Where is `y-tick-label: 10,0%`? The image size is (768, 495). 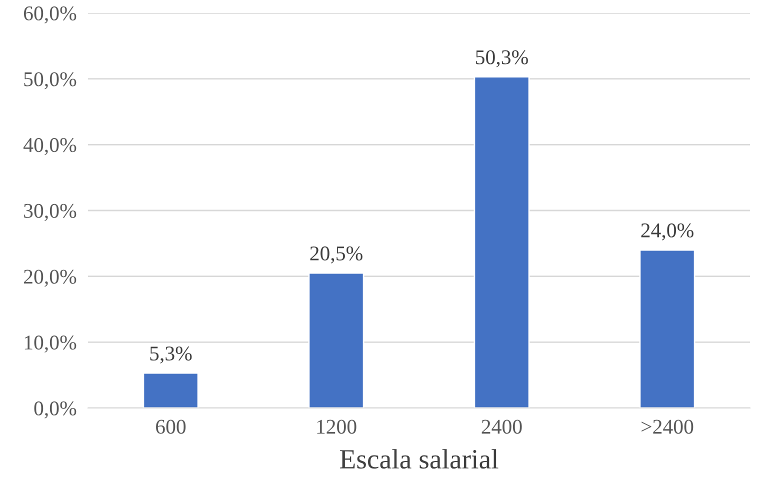 y-tick-label: 10,0% is located at coordinates (50, 344).